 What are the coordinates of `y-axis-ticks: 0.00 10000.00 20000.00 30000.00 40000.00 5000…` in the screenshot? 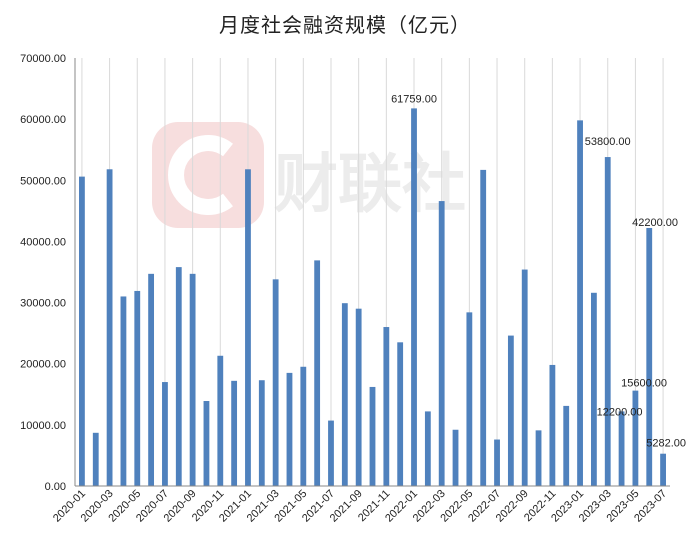 It's located at (43, 273).